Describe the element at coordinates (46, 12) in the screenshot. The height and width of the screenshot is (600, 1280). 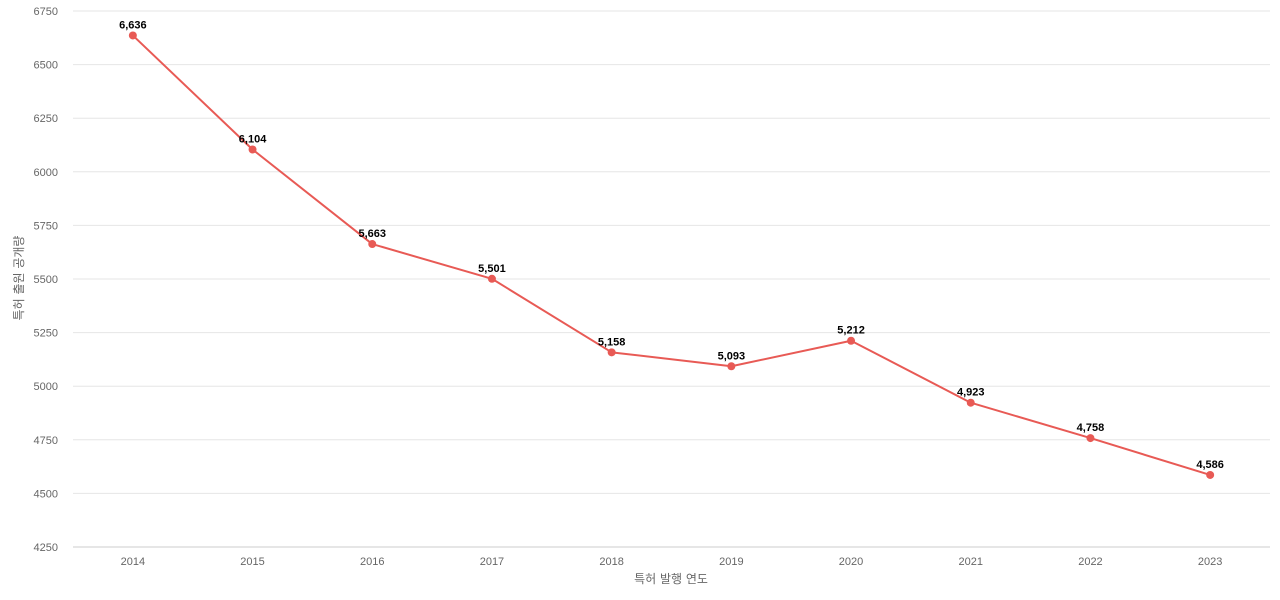
I see `y-tick-label: 6750` at that location.